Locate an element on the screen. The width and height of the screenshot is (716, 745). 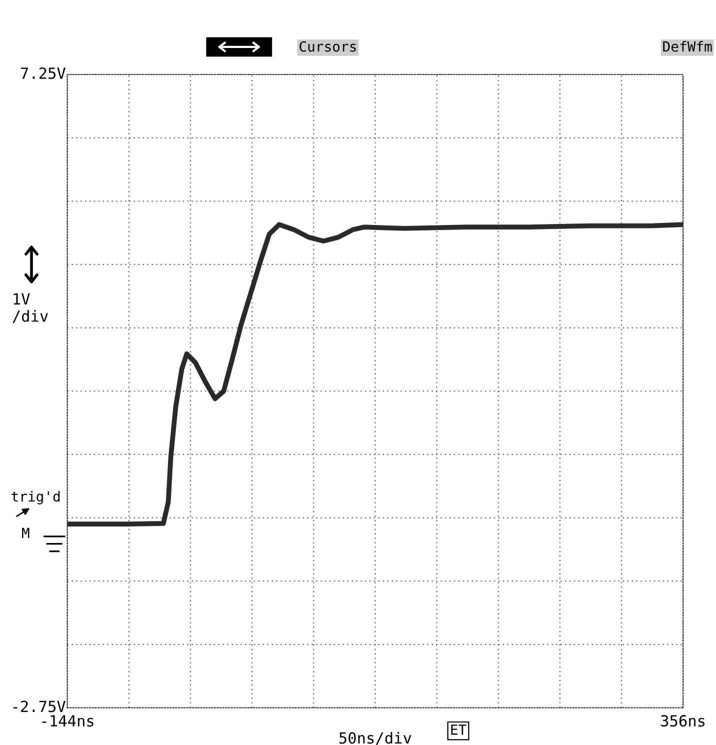
y-axis-title: 1V /div is located at coordinates (30, 308).